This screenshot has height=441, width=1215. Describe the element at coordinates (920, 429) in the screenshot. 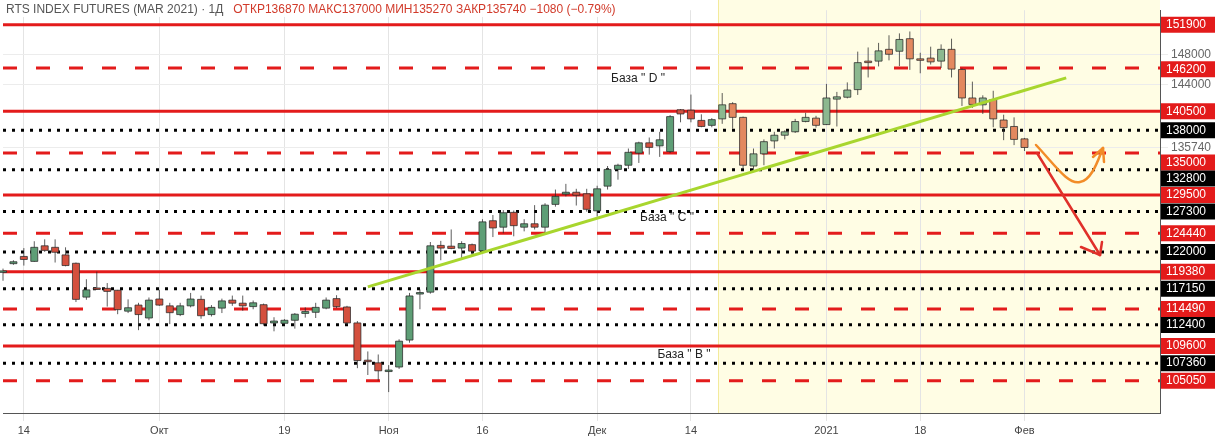

I see `x-tick-label: 18` at that location.